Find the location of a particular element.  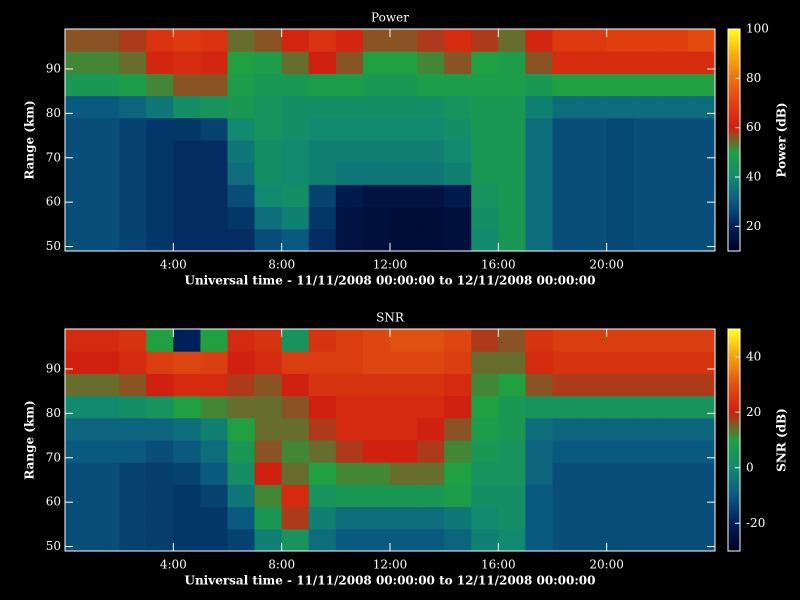

chart-title: SNR is located at coordinates (390, 318).